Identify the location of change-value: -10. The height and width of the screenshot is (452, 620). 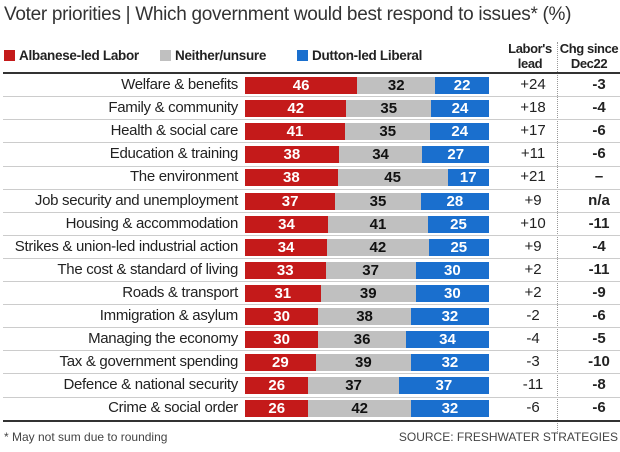
(599, 362).